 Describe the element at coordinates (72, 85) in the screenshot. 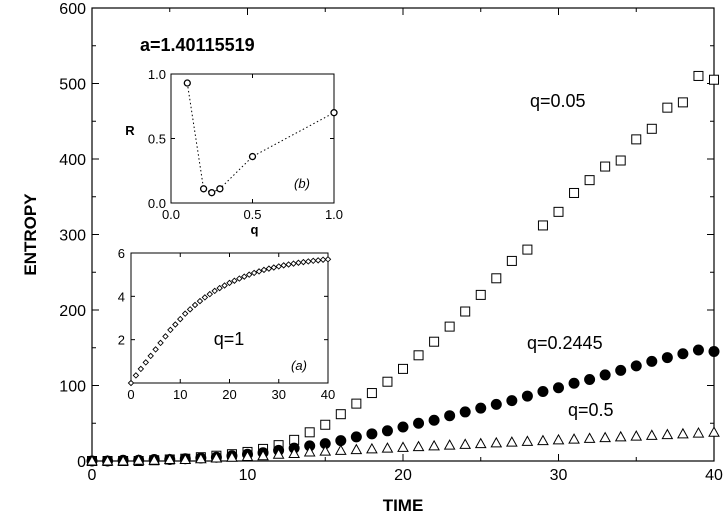

I see `y-tick-label: 500` at that location.